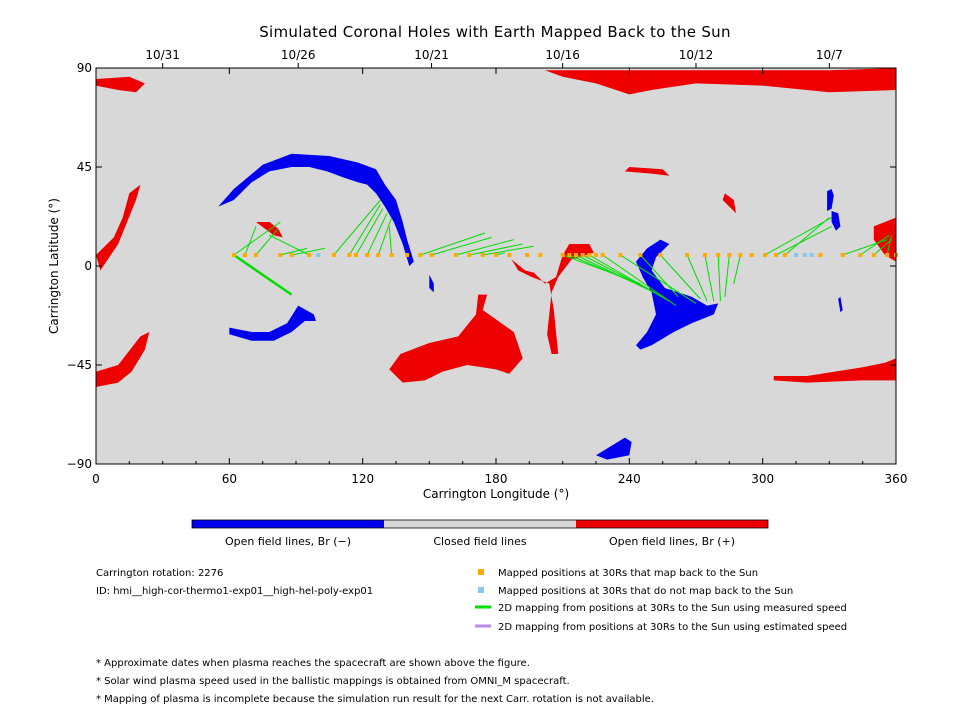 The width and height of the screenshot is (960, 720). What do you see at coordinates (672, 524) in the screenshot?
I see `colorbar-positive` at bounding box center [672, 524].